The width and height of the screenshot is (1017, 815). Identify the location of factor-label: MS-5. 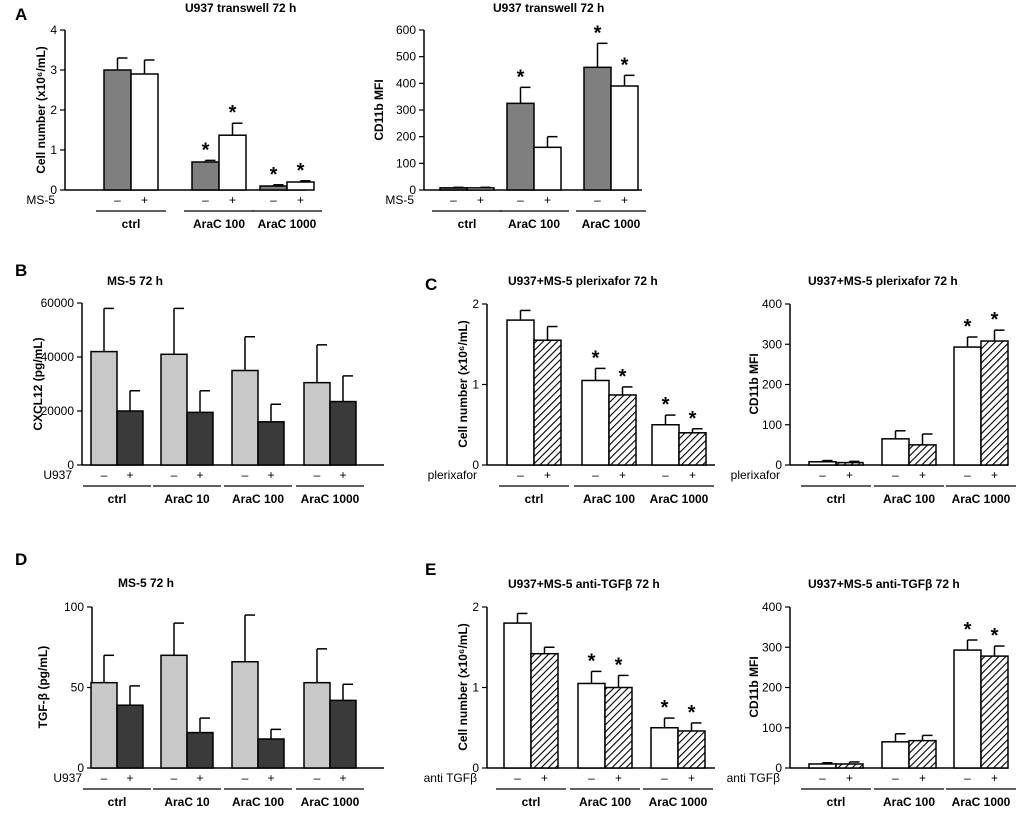
(399, 200).